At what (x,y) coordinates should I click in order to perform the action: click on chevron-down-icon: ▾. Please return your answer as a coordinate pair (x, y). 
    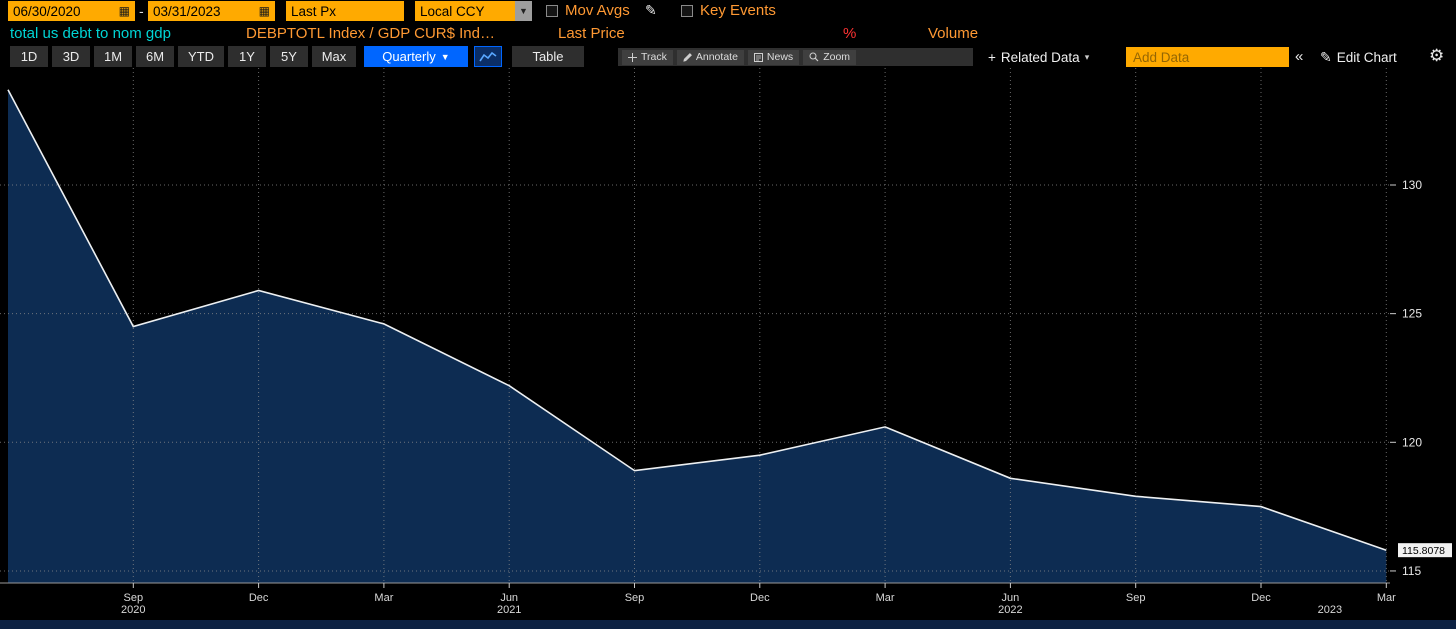
    Looking at the image, I should click on (1087, 56).